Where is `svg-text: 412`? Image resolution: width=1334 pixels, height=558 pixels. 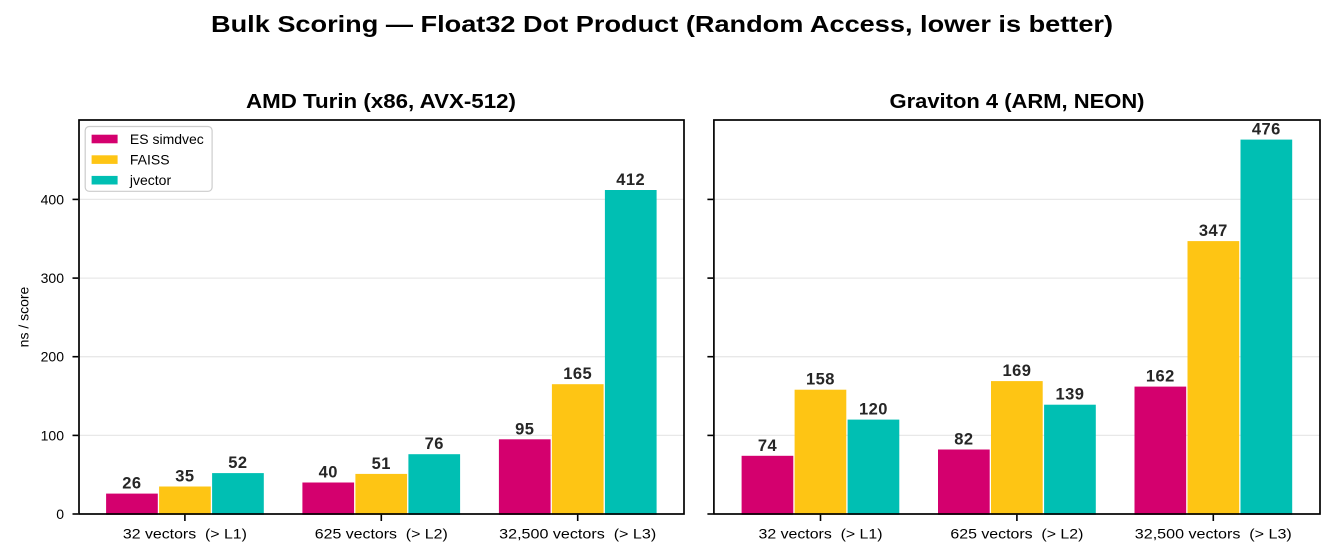 svg-text: 412 is located at coordinates (630, 180).